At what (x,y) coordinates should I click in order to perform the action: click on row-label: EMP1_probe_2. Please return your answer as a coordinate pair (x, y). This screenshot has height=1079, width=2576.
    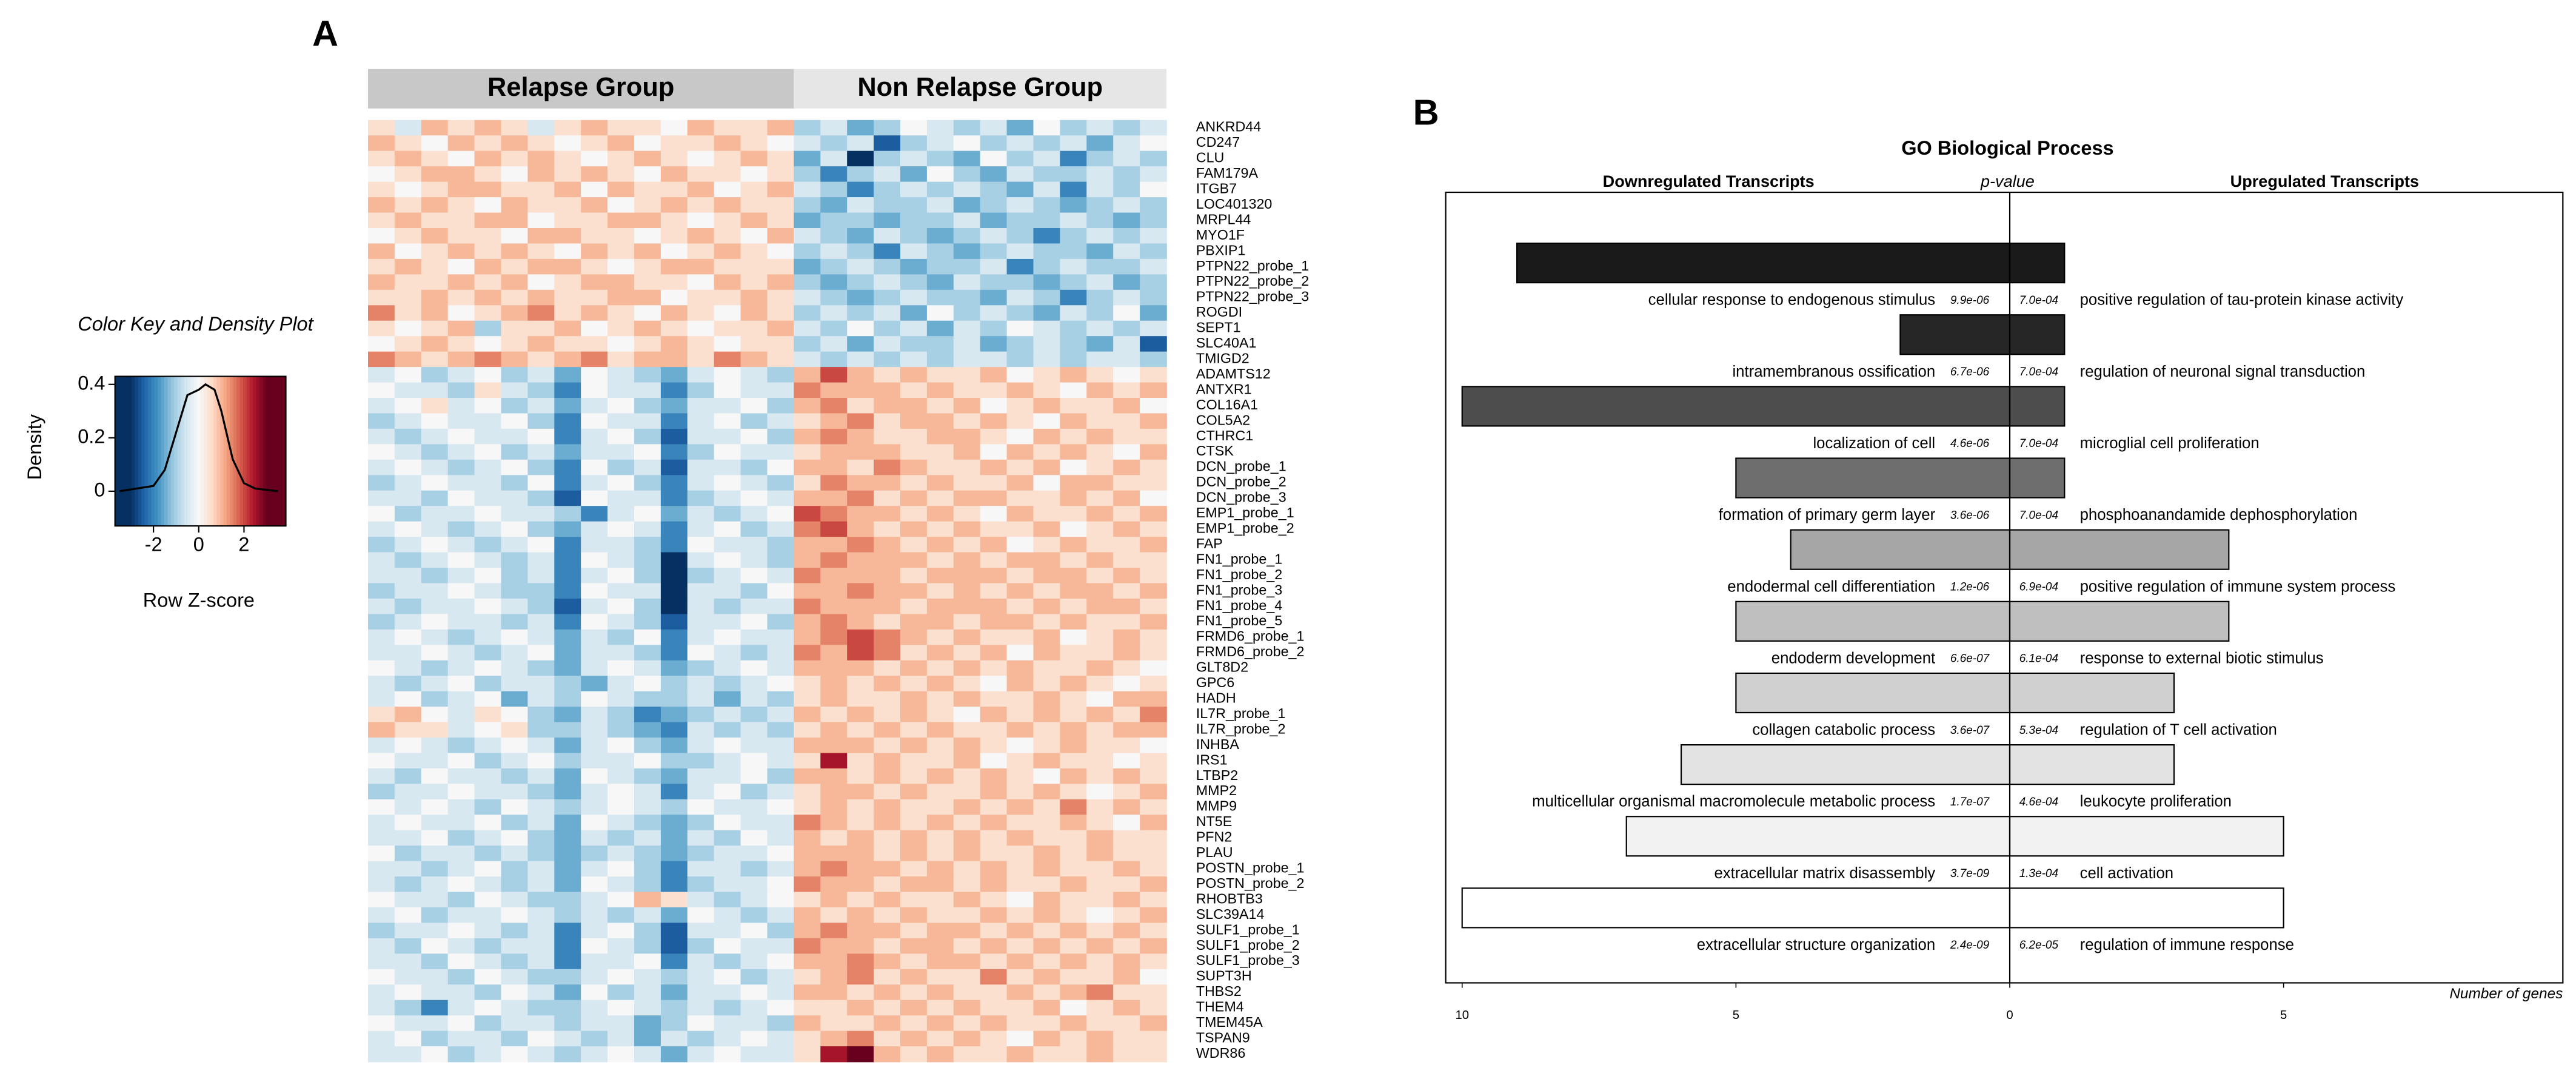
    Looking at the image, I should click on (1245, 528).